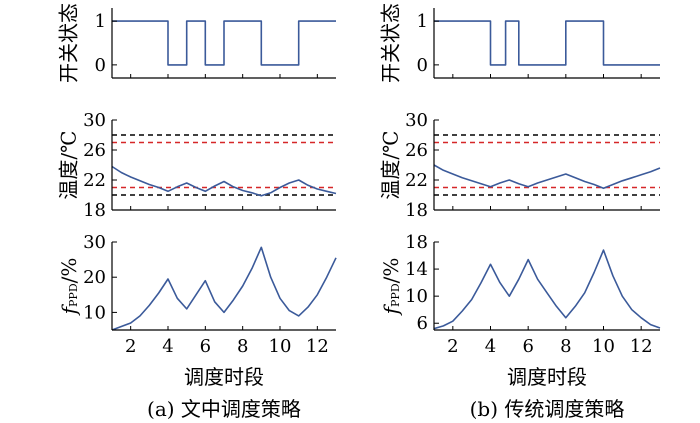  Describe the element at coordinates (547, 409) in the screenshot. I see `chart-caption: (b) 传统调度策略` at that location.